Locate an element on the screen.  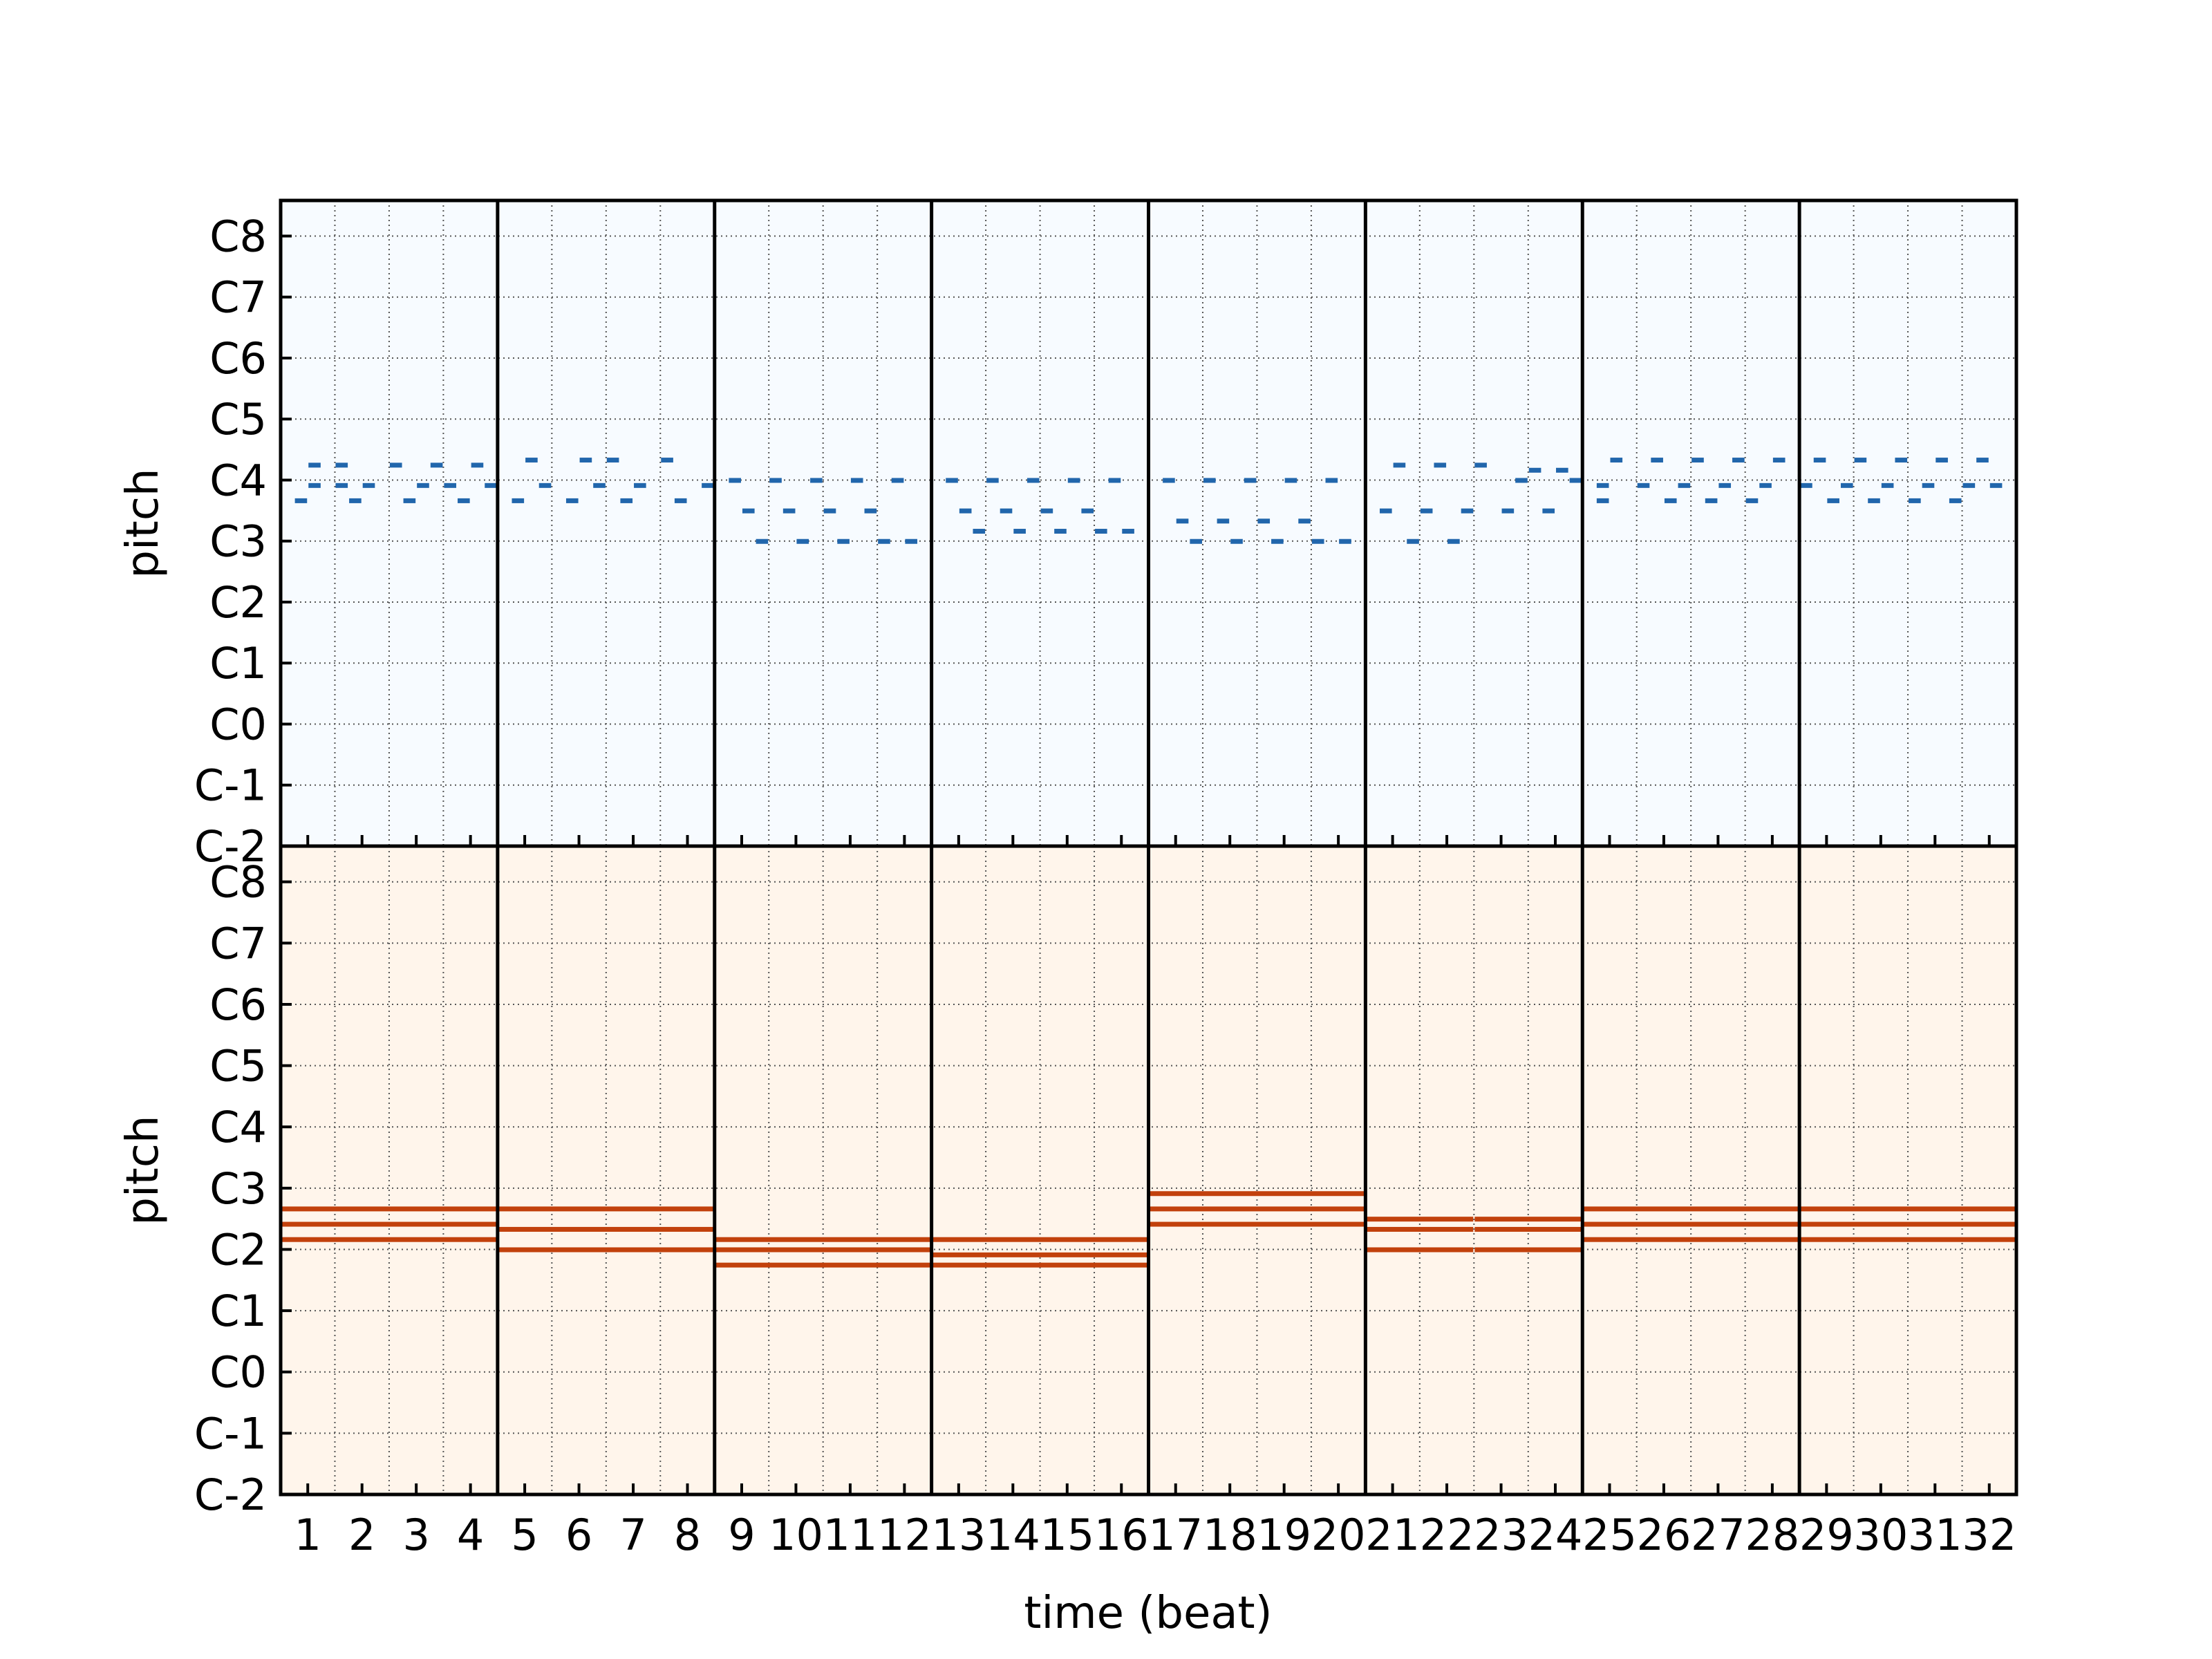
x-tick-label: 27 is located at coordinates (1718, 1535).